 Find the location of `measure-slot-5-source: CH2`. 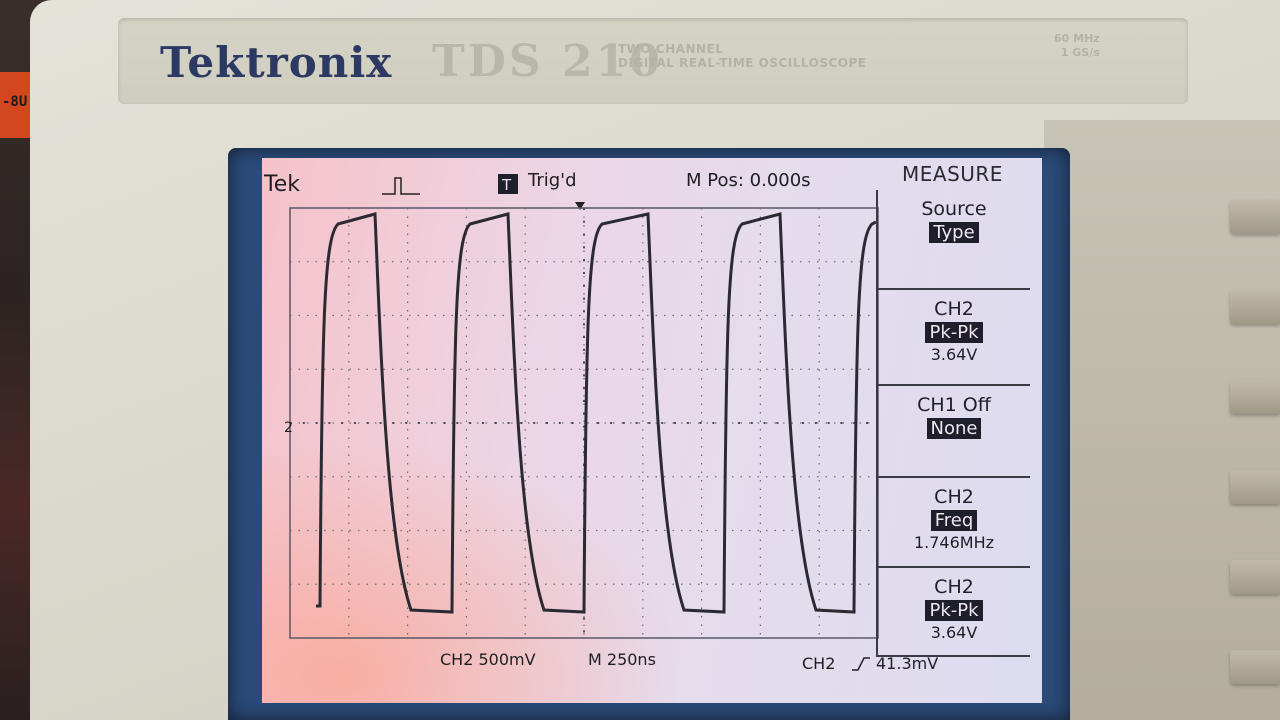

measure-slot-5-source: CH2 is located at coordinates (954, 587).